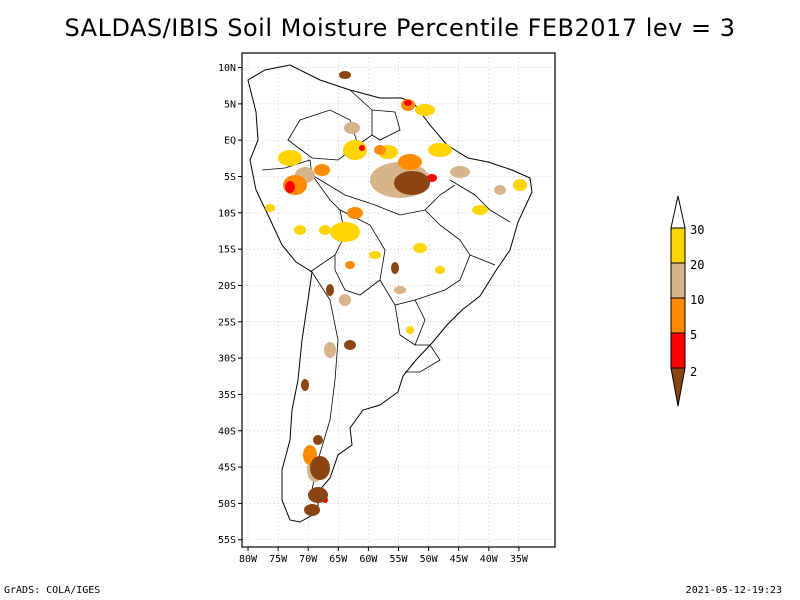  I want to click on y-tick-label: 50S, so click(227, 504).